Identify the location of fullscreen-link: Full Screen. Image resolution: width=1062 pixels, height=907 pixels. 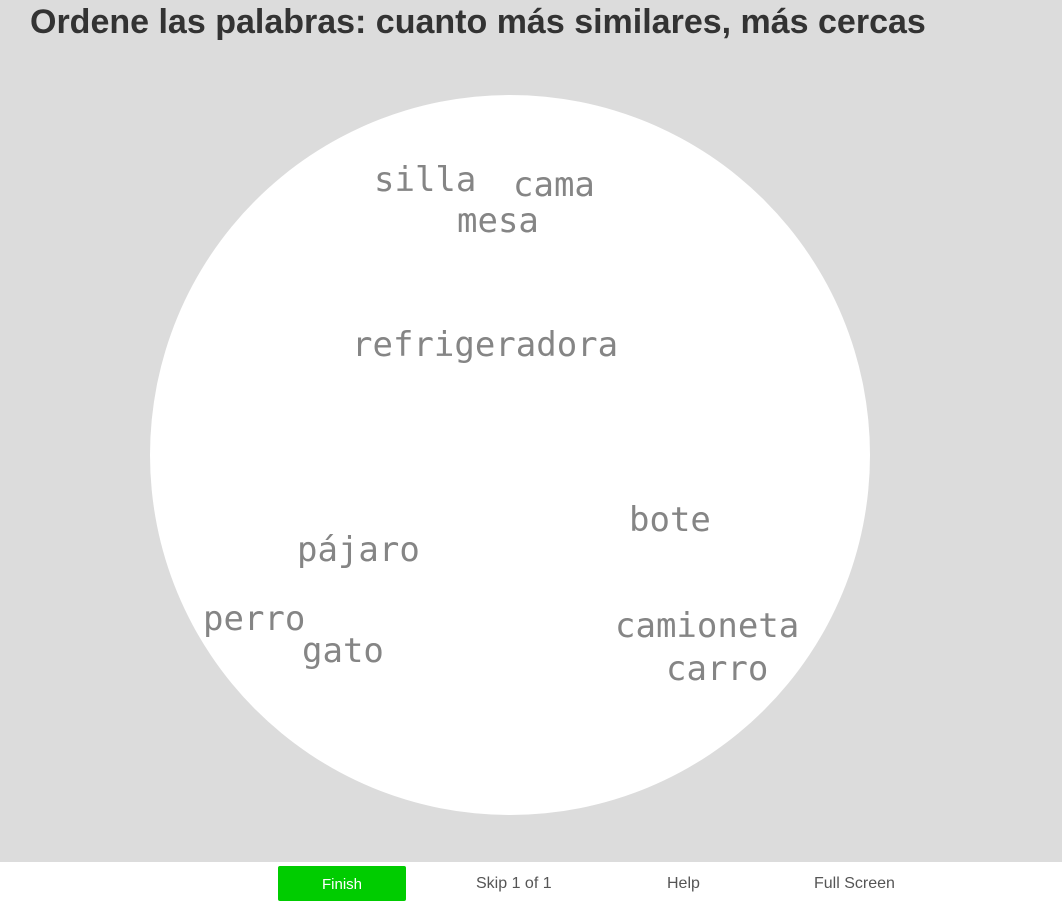
(854, 883).